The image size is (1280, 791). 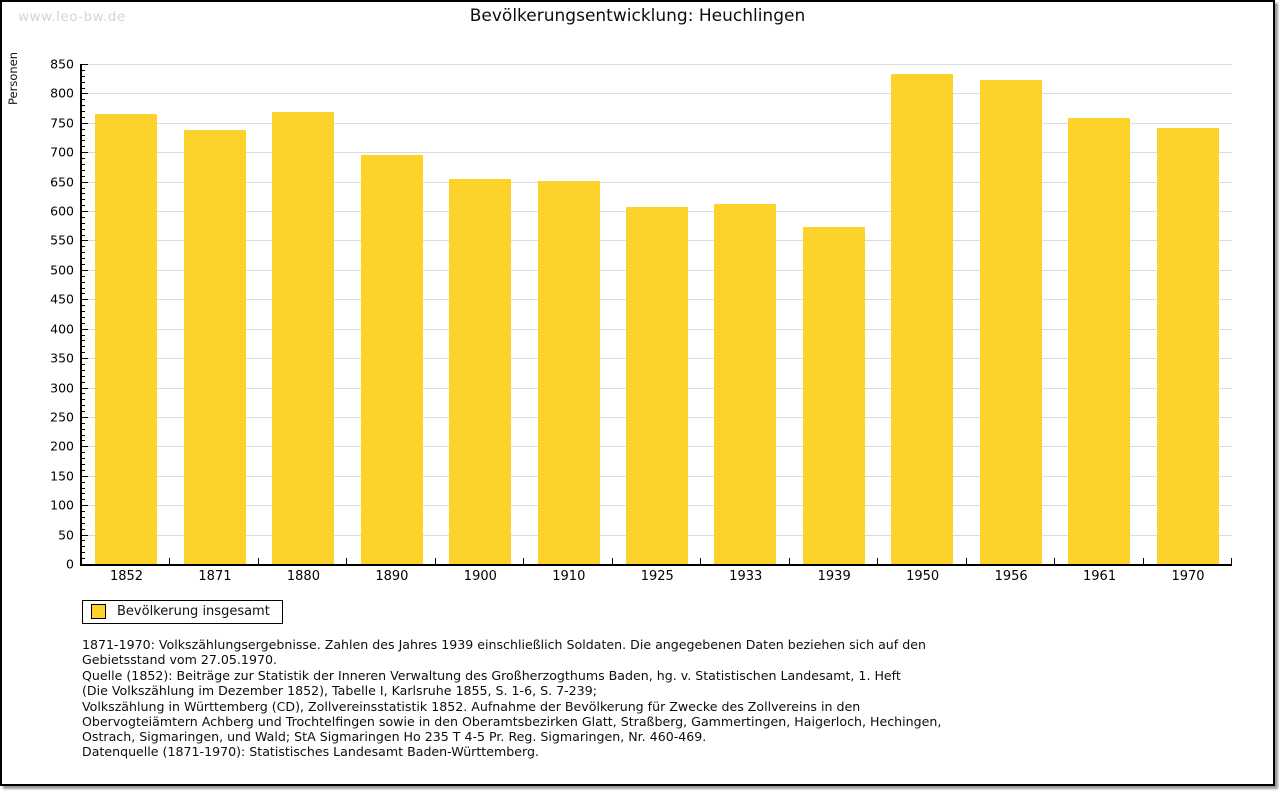 I want to click on y-axis-tick-label-300: 300, so click(x=62, y=388).